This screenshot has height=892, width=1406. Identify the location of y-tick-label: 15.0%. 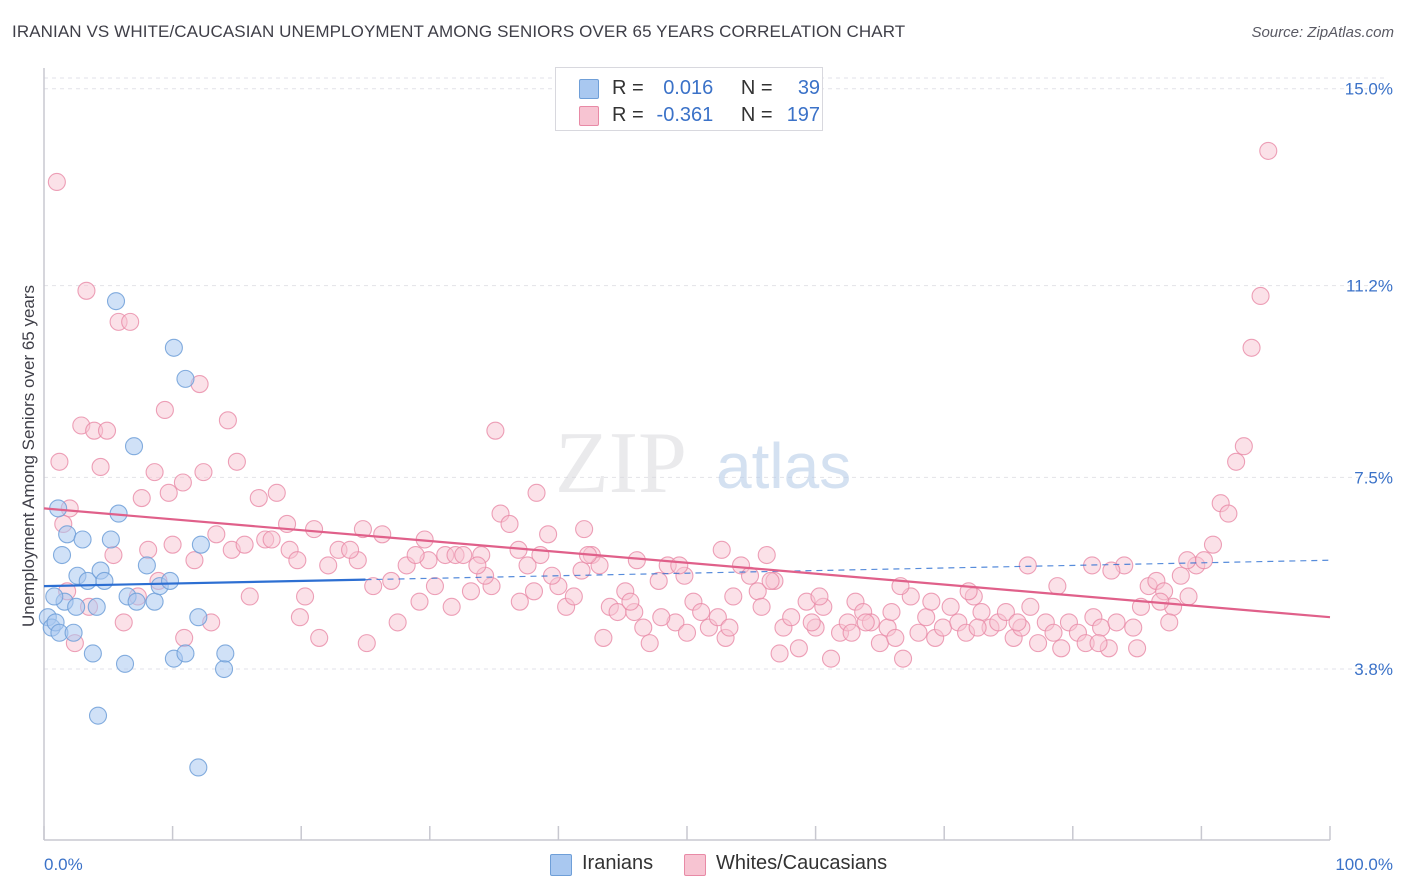
(1369, 89).